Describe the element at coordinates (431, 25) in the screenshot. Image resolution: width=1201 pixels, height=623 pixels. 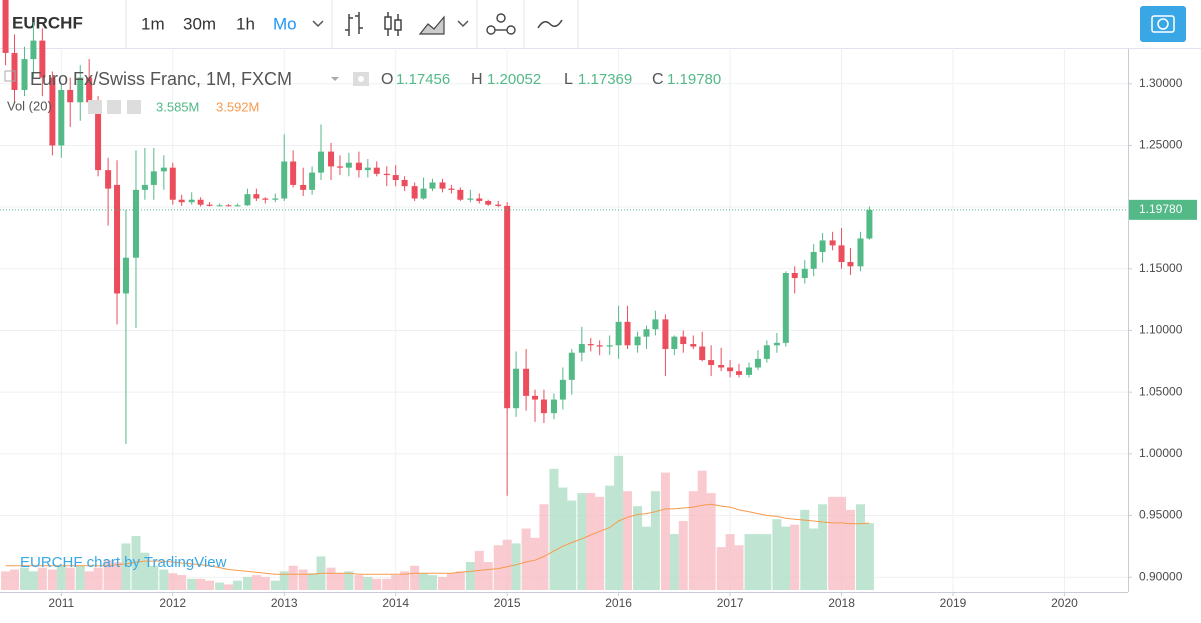
I see `area-style-icon` at that location.